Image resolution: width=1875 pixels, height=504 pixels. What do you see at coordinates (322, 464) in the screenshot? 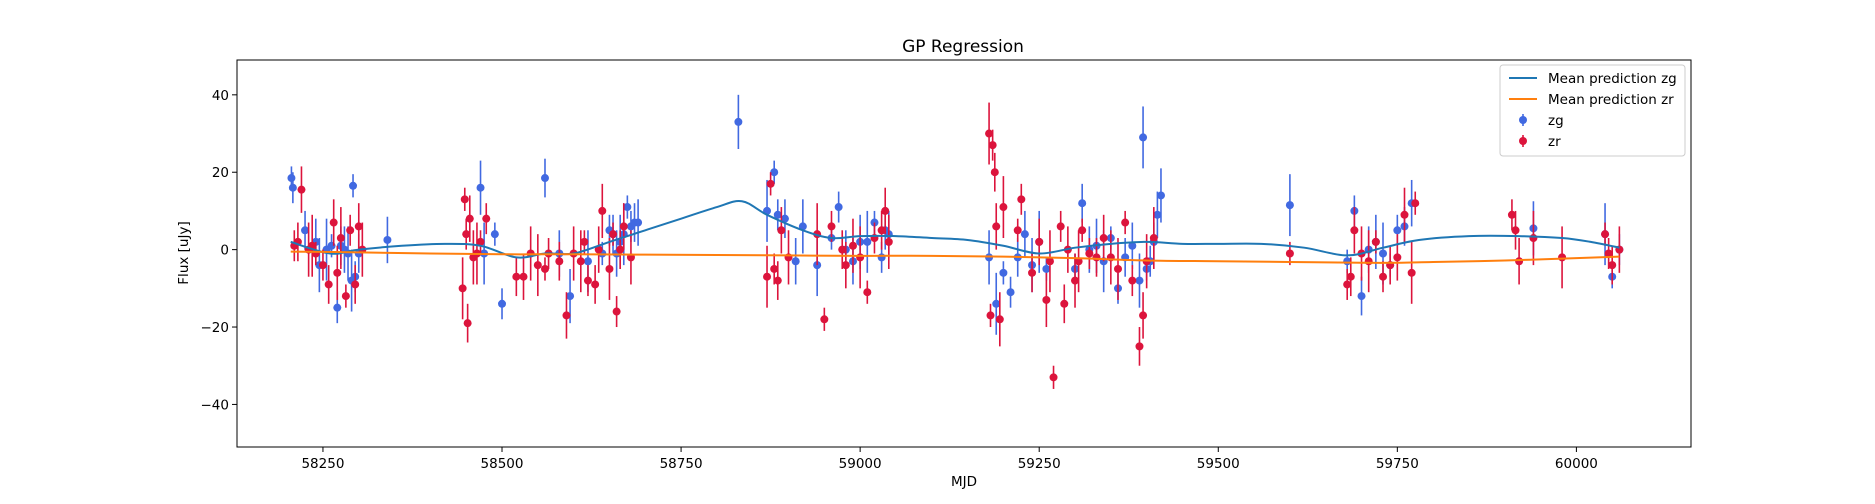
I see `x-tick-label: 58250` at bounding box center [322, 464].